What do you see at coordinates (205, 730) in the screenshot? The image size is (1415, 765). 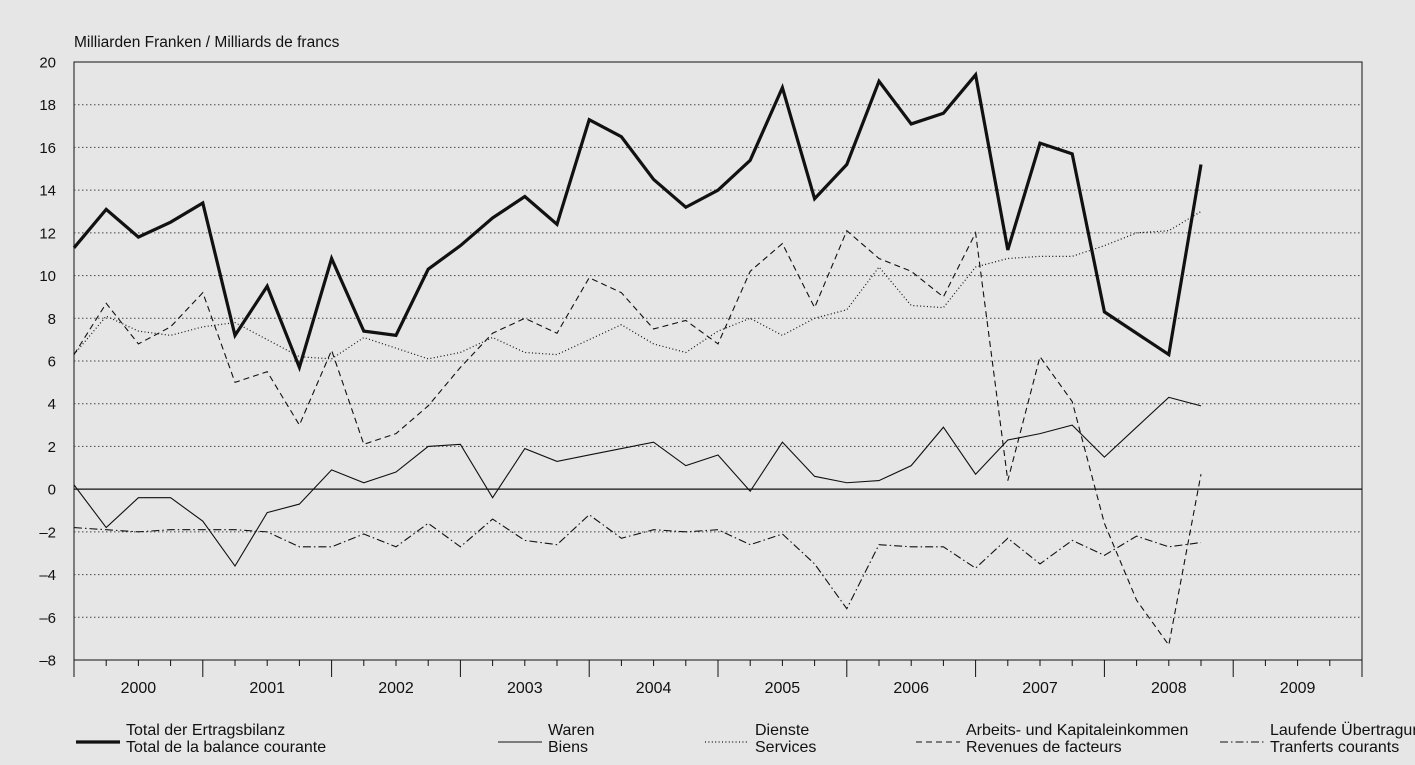 I see `legend-label: Total der Ertragsbilanz` at bounding box center [205, 730].